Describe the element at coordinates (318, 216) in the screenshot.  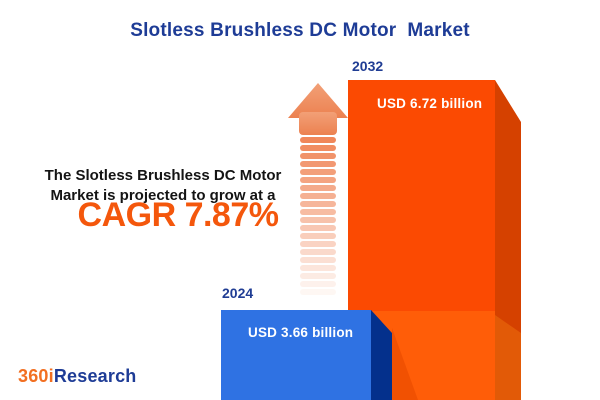
I see `arrow-stripes` at that location.